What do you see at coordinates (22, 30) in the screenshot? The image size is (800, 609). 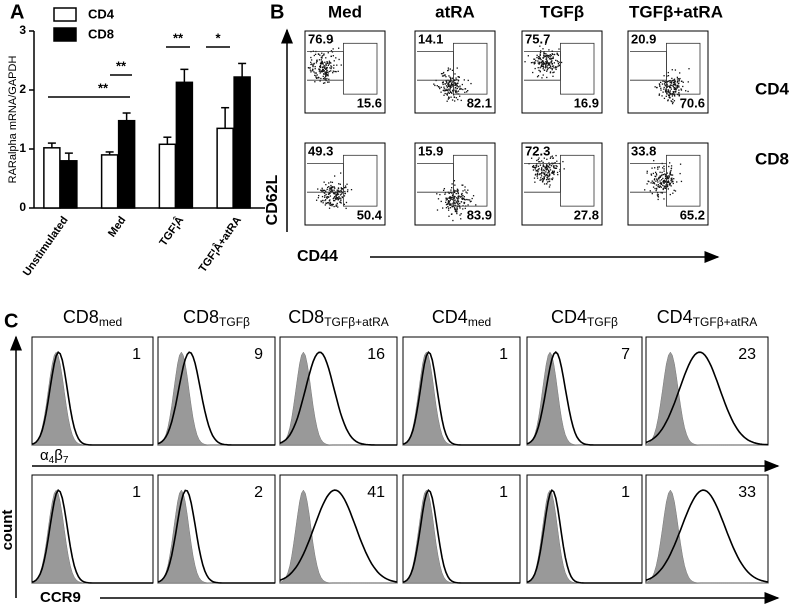 I see `y-tick-label: 3` at bounding box center [22, 30].